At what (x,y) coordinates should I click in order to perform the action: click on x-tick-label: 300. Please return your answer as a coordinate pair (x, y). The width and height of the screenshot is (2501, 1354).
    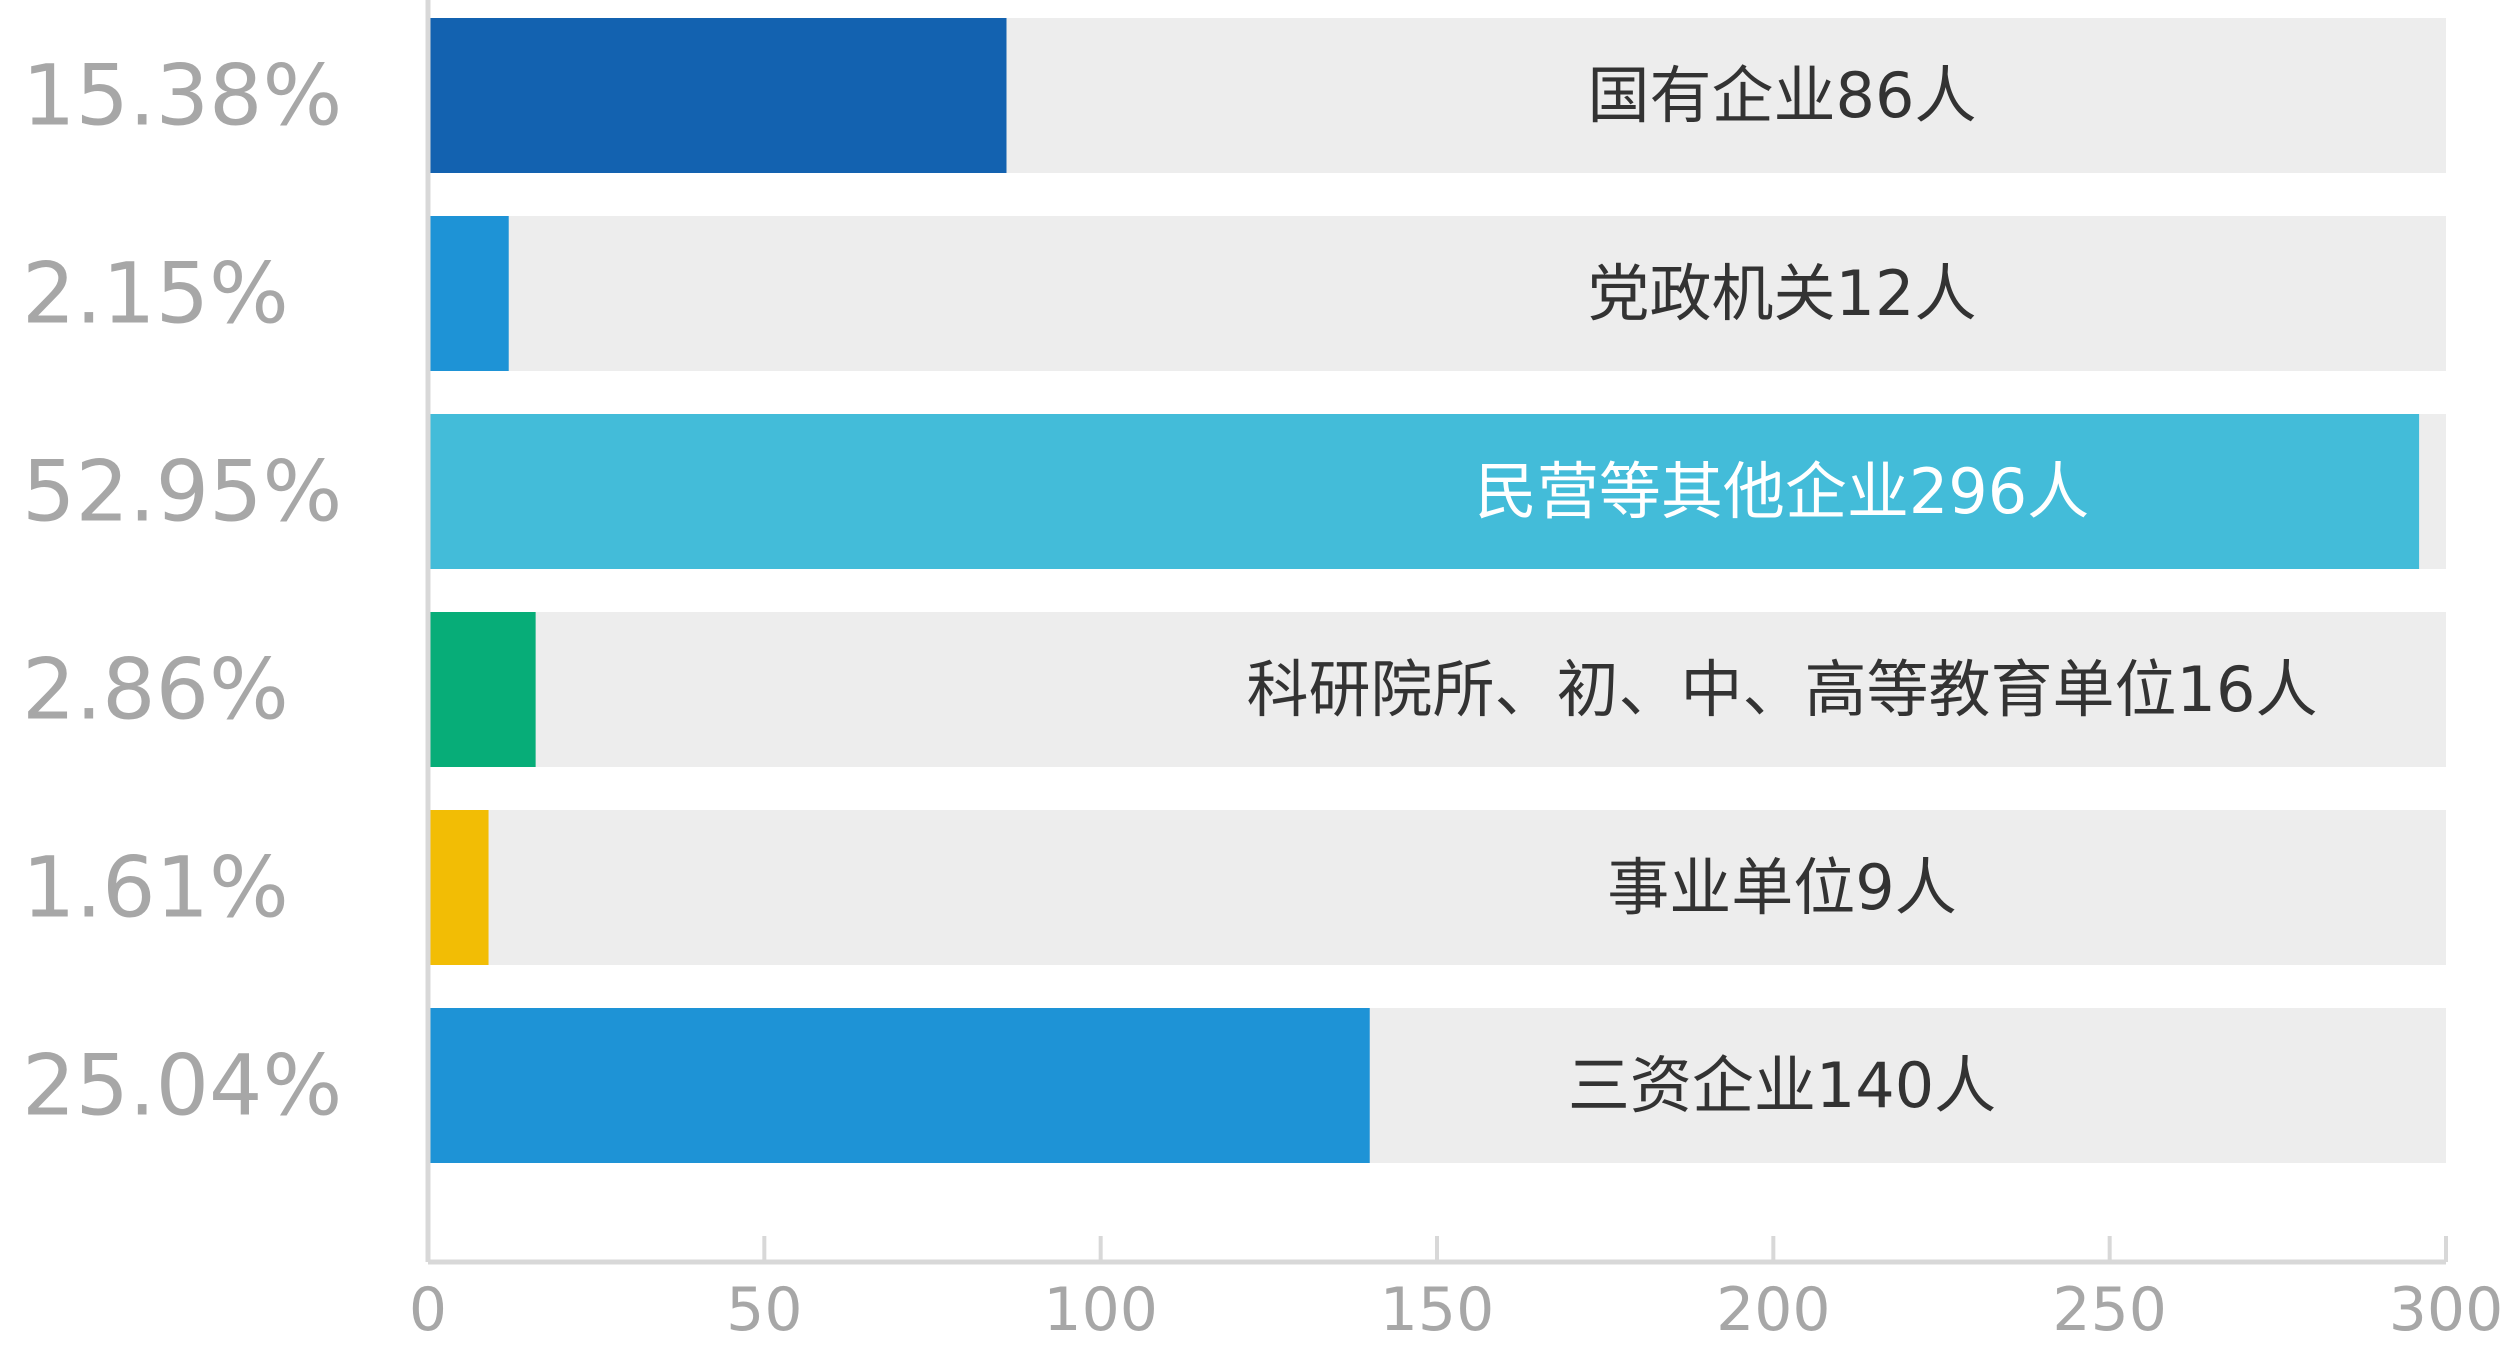
    Looking at the image, I should click on (2445, 1310).